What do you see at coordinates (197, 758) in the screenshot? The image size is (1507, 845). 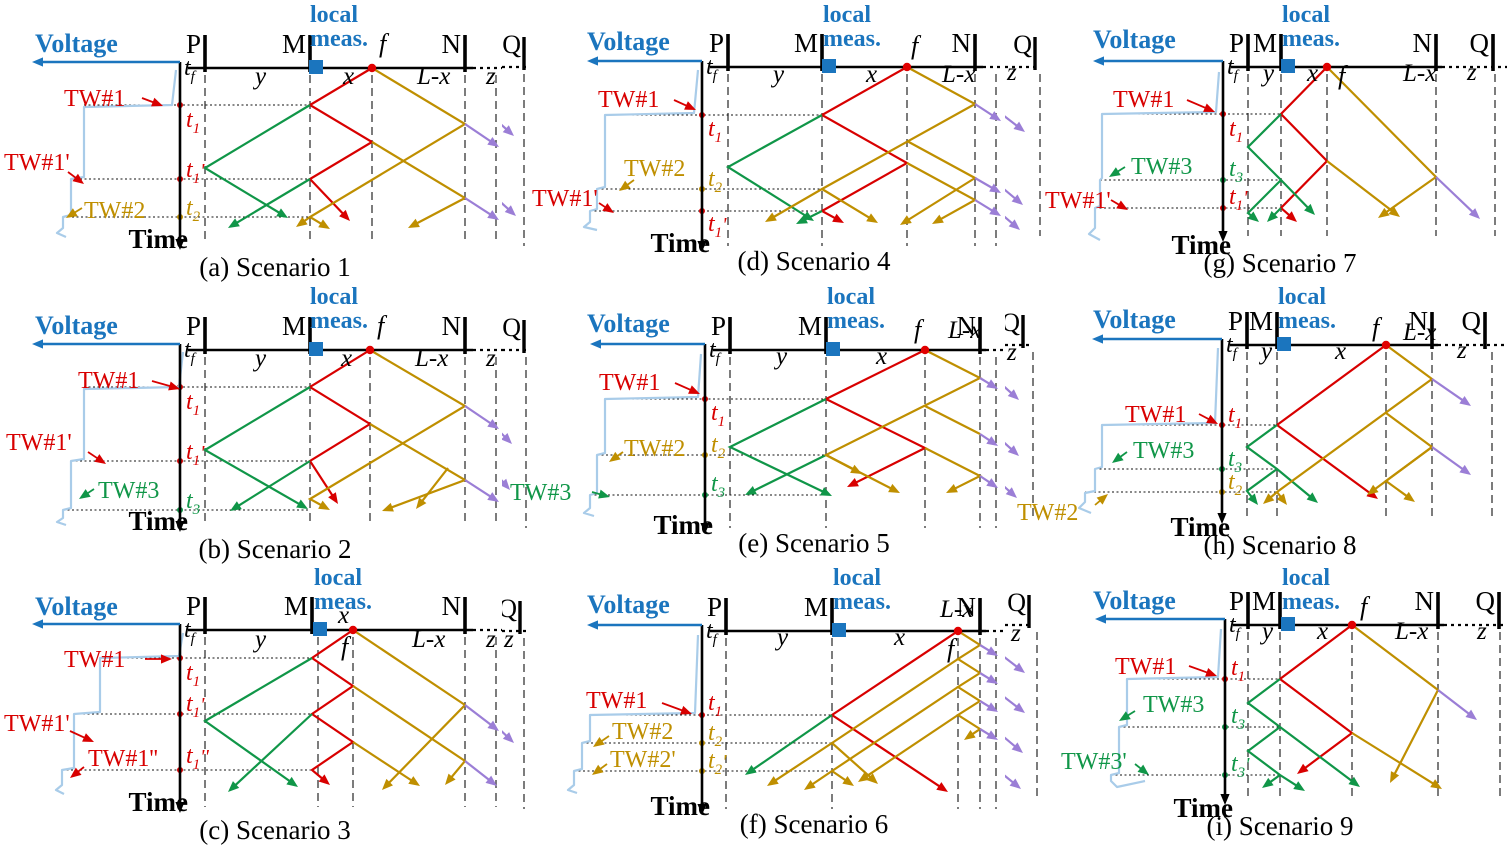 I see `time-label-t1'': t1''` at bounding box center [197, 758].